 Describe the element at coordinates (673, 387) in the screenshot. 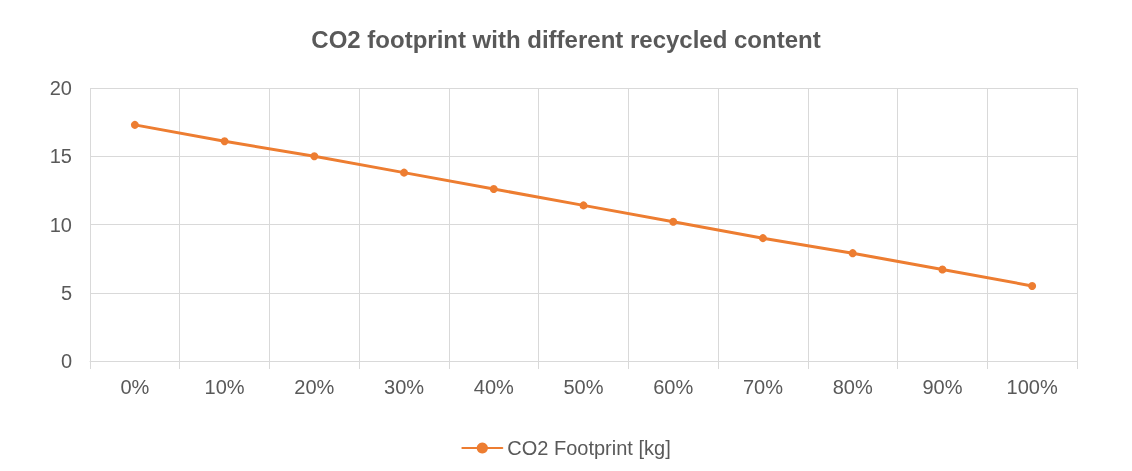

I see `x-tick-label: 60%` at that location.